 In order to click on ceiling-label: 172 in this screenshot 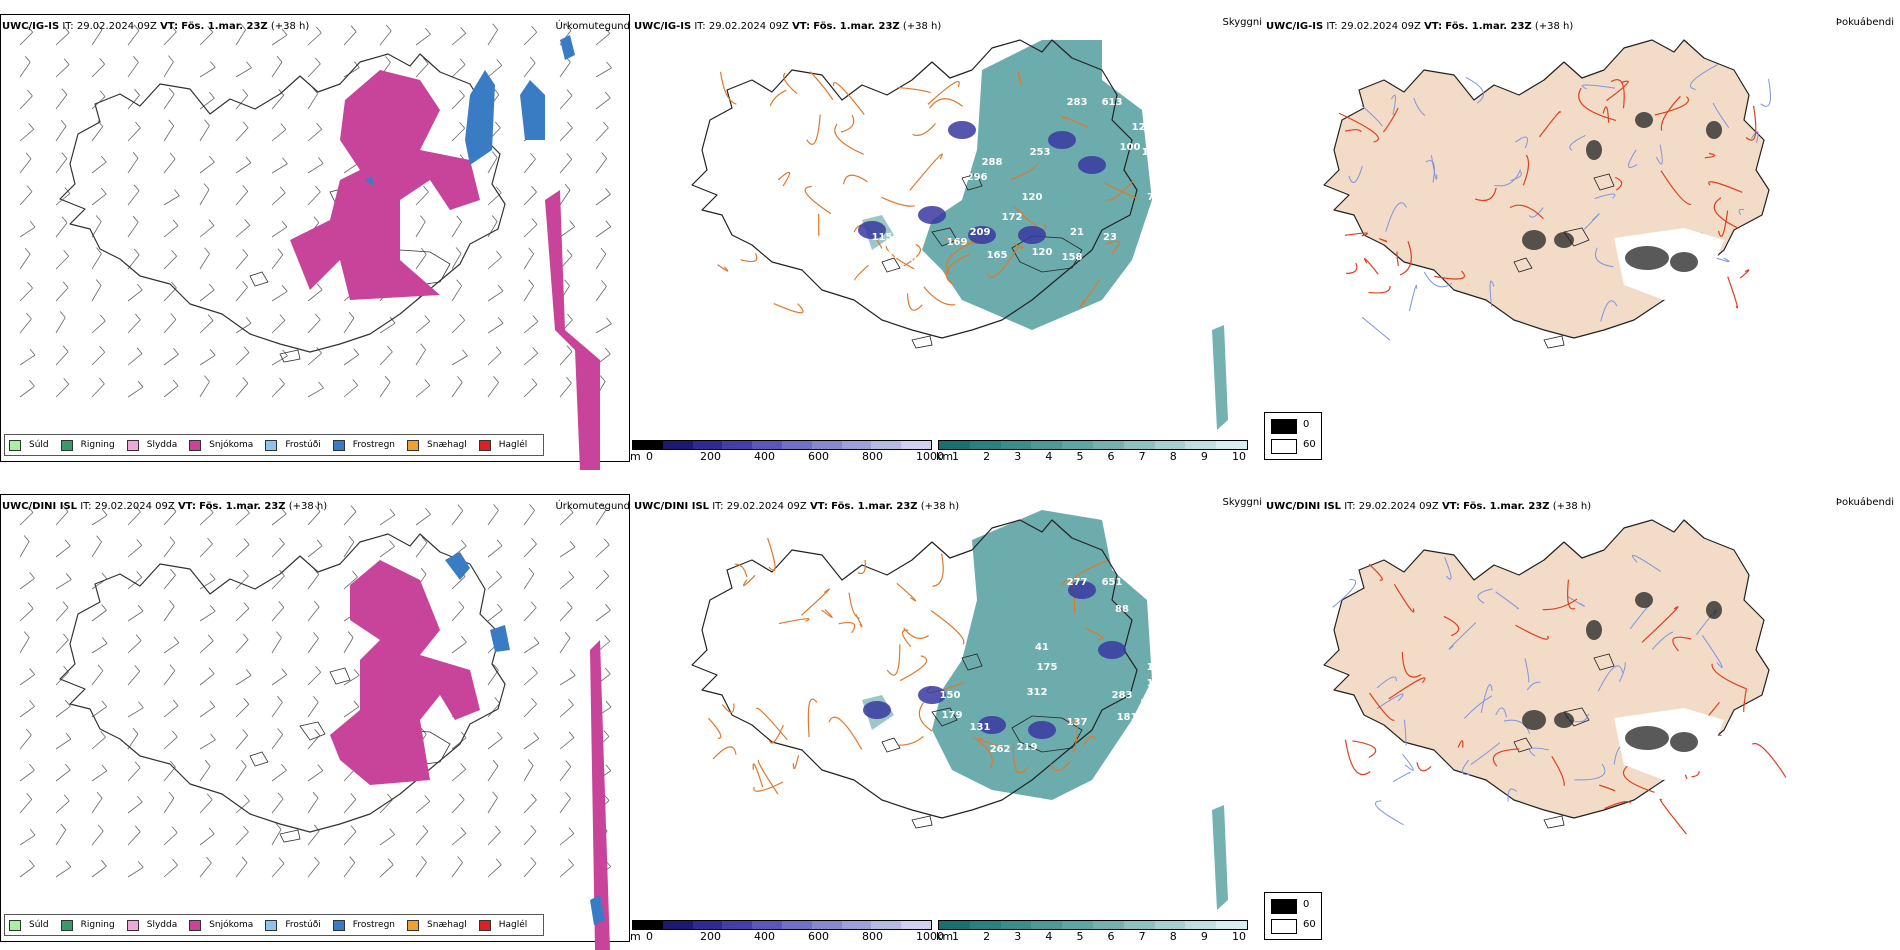, I will do `click(1012, 217)`.